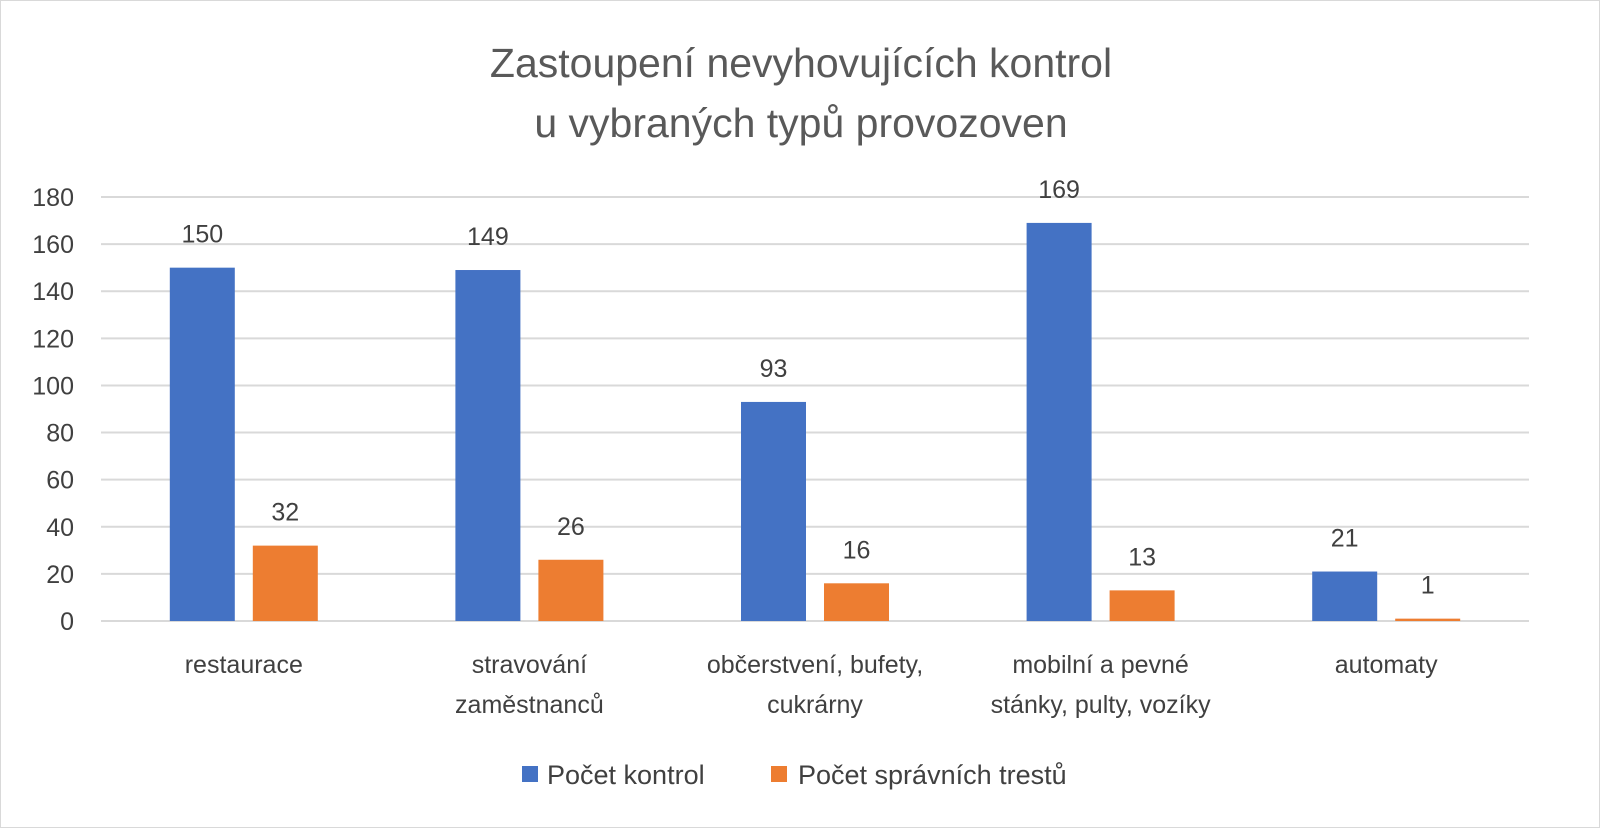  What do you see at coordinates (67, 622) in the screenshot?
I see `y-tick-label: 0` at bounding box center [67, 622].